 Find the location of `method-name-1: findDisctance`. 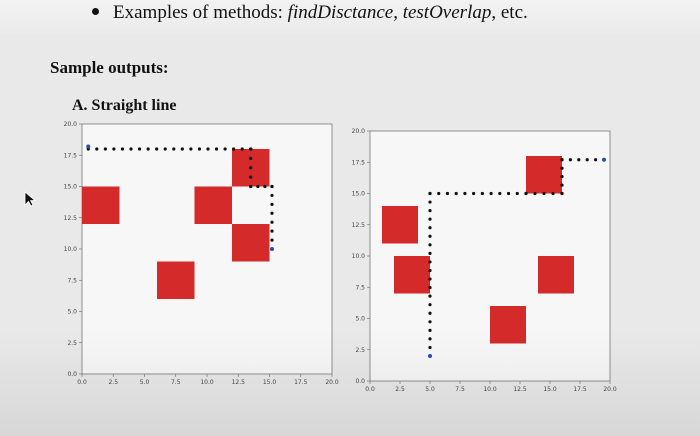

method-name-1: findDisctance is located at coordinates (340, 12).